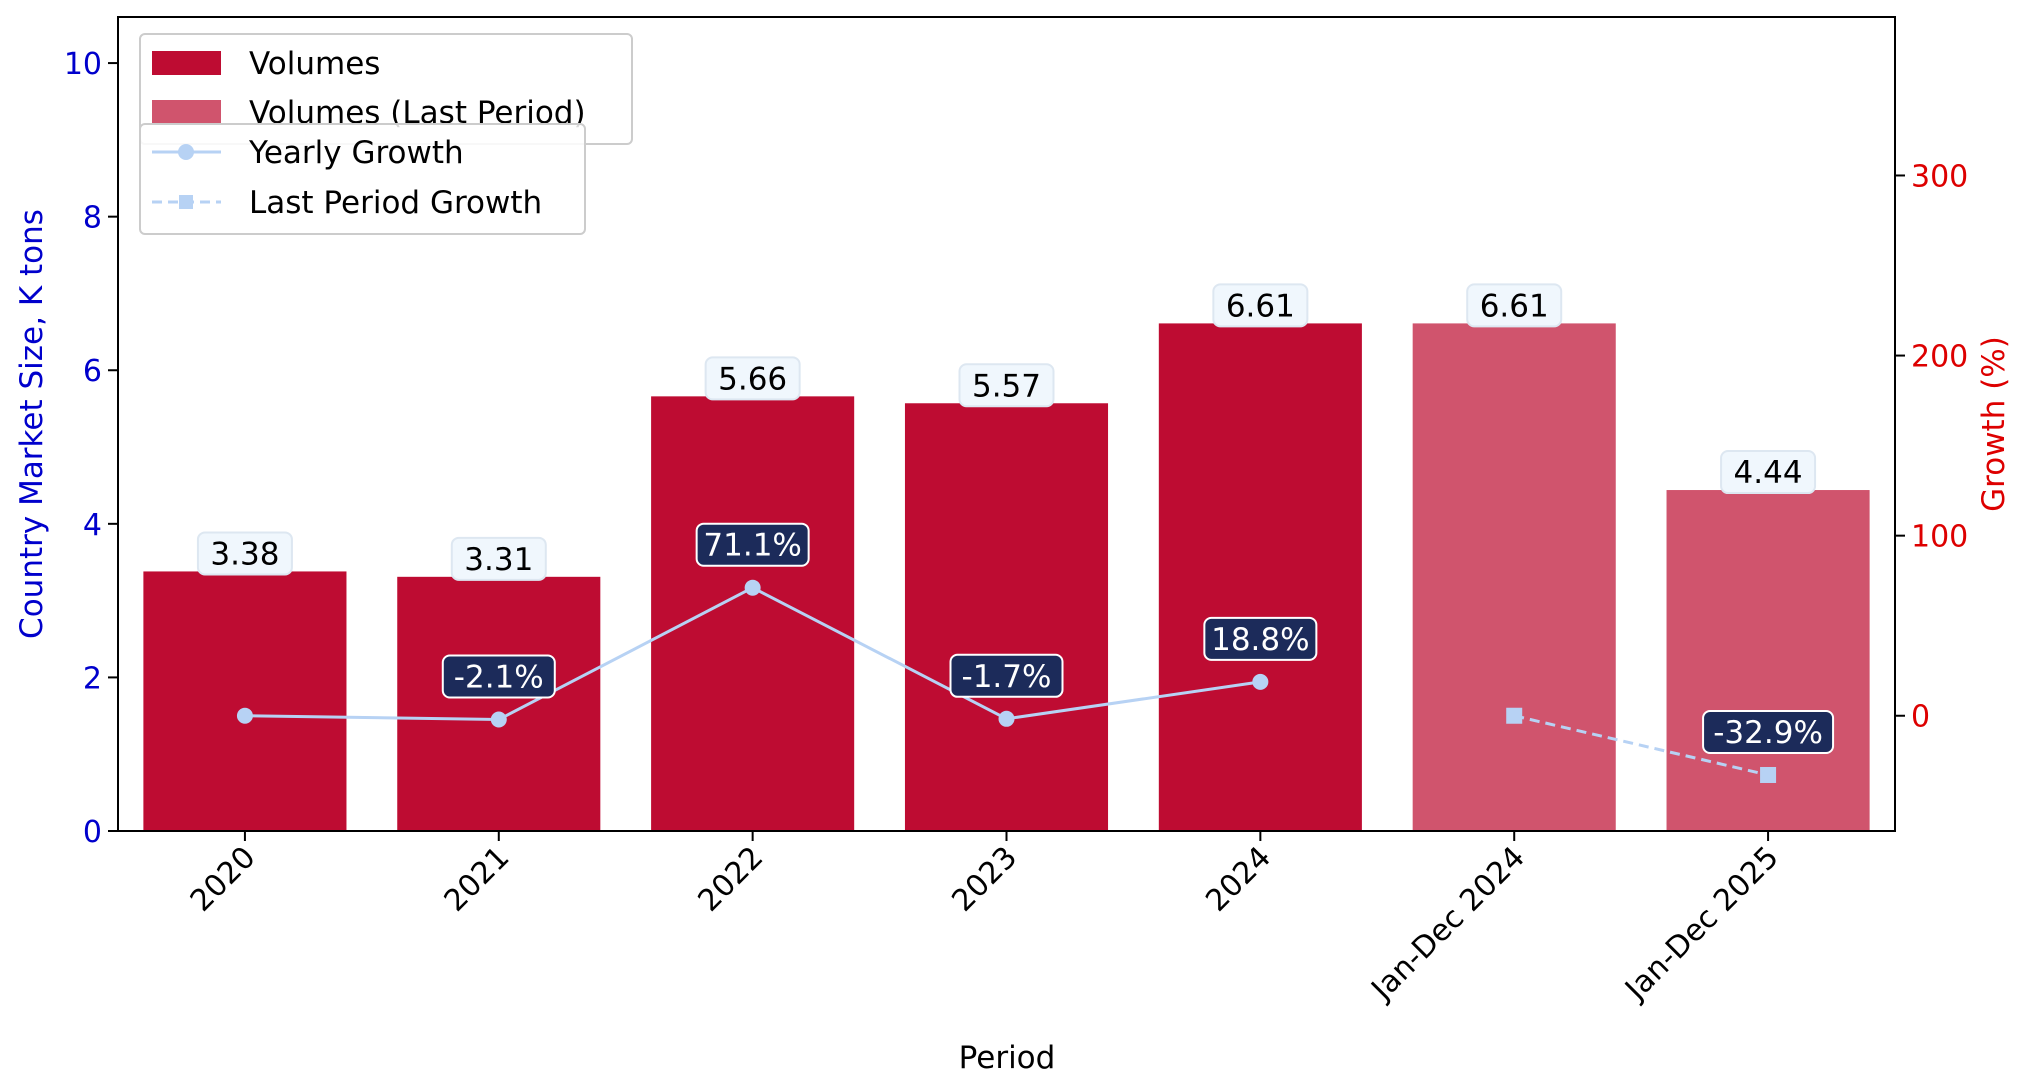 The width and height of the screenshot is (2025, 1087). Describe the element at coordinates (395, 203) in the screenshot. I see `legend-label-last-period-growth: Last Period Growth` at that location.